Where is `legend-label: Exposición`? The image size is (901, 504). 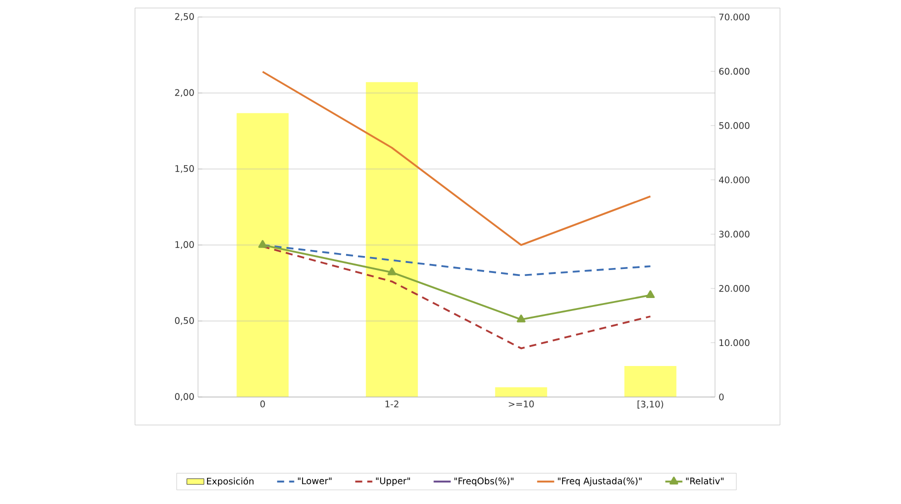 legend-label: Exposición is located at coordinates (230, 481).